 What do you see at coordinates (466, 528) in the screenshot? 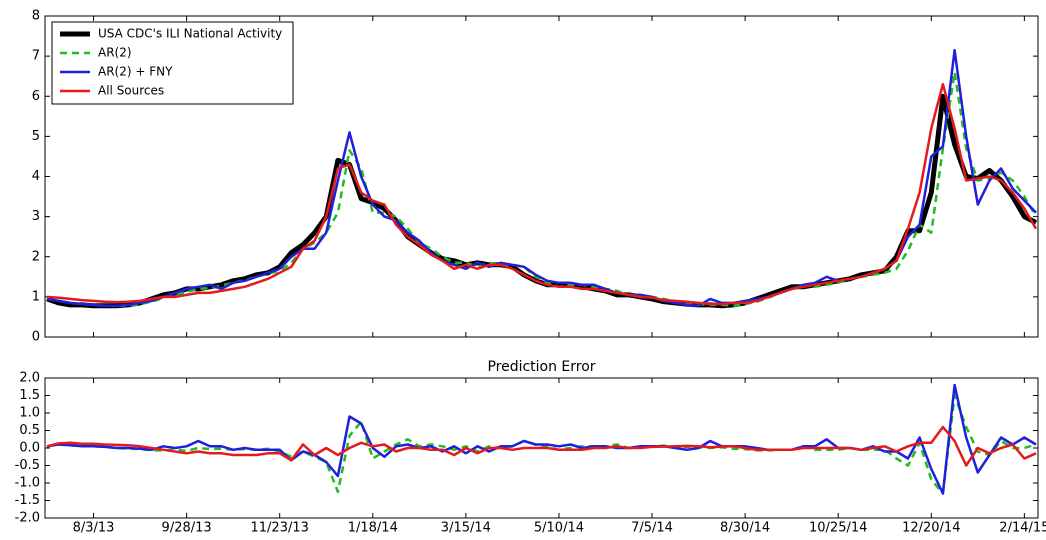
I see `x-tick-label: 3/15/14` at bounding box center [466, 528].